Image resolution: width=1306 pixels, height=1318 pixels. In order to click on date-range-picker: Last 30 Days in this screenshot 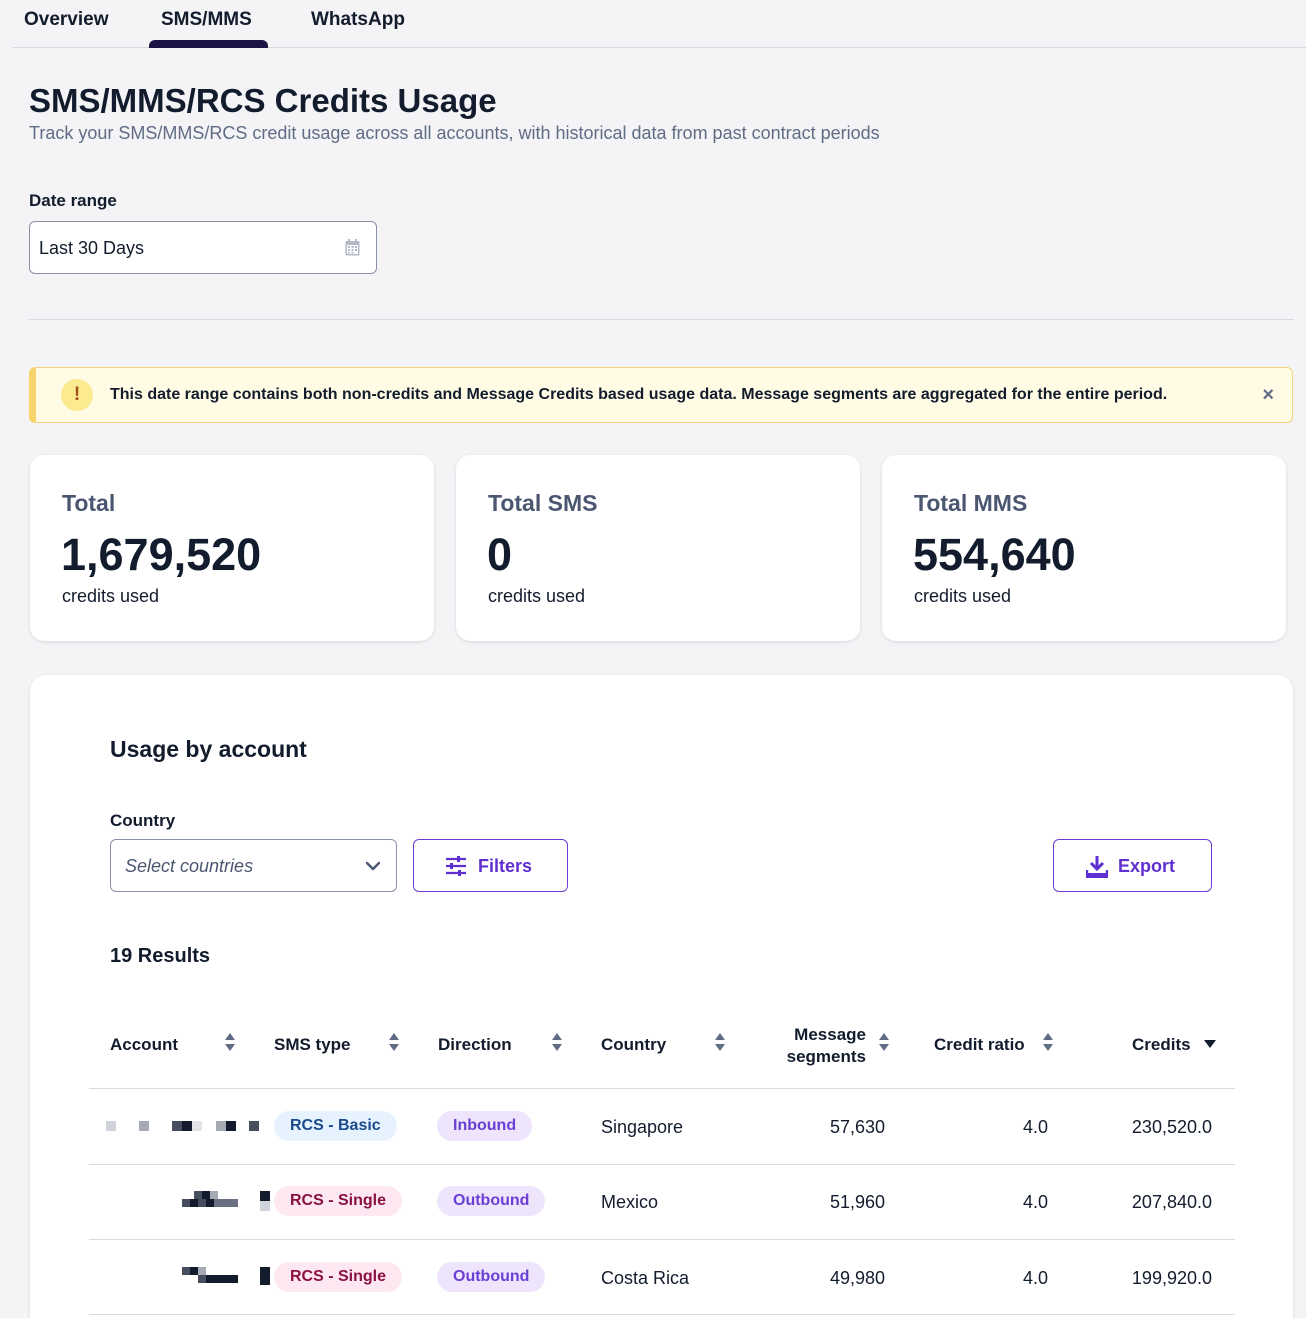, I will do `click(203, 247)`.